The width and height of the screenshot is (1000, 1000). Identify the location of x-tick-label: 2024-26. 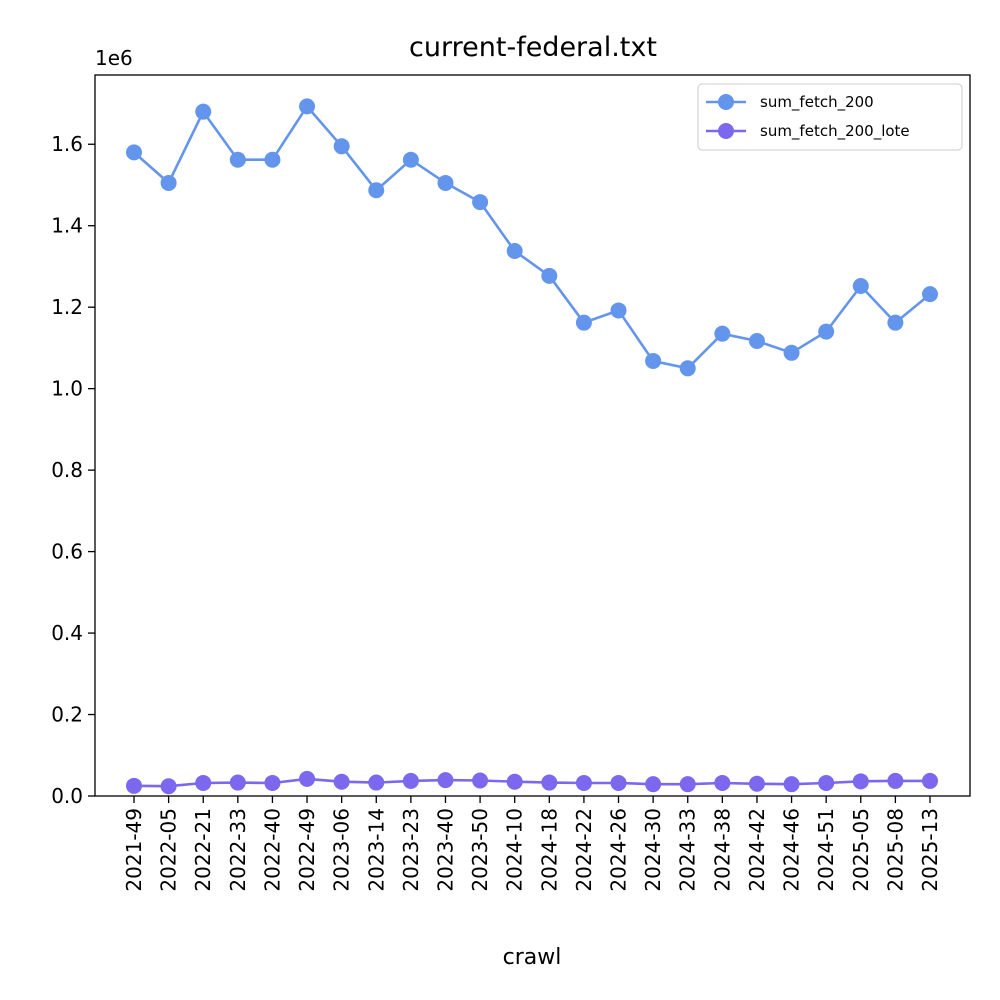
(619, 850).